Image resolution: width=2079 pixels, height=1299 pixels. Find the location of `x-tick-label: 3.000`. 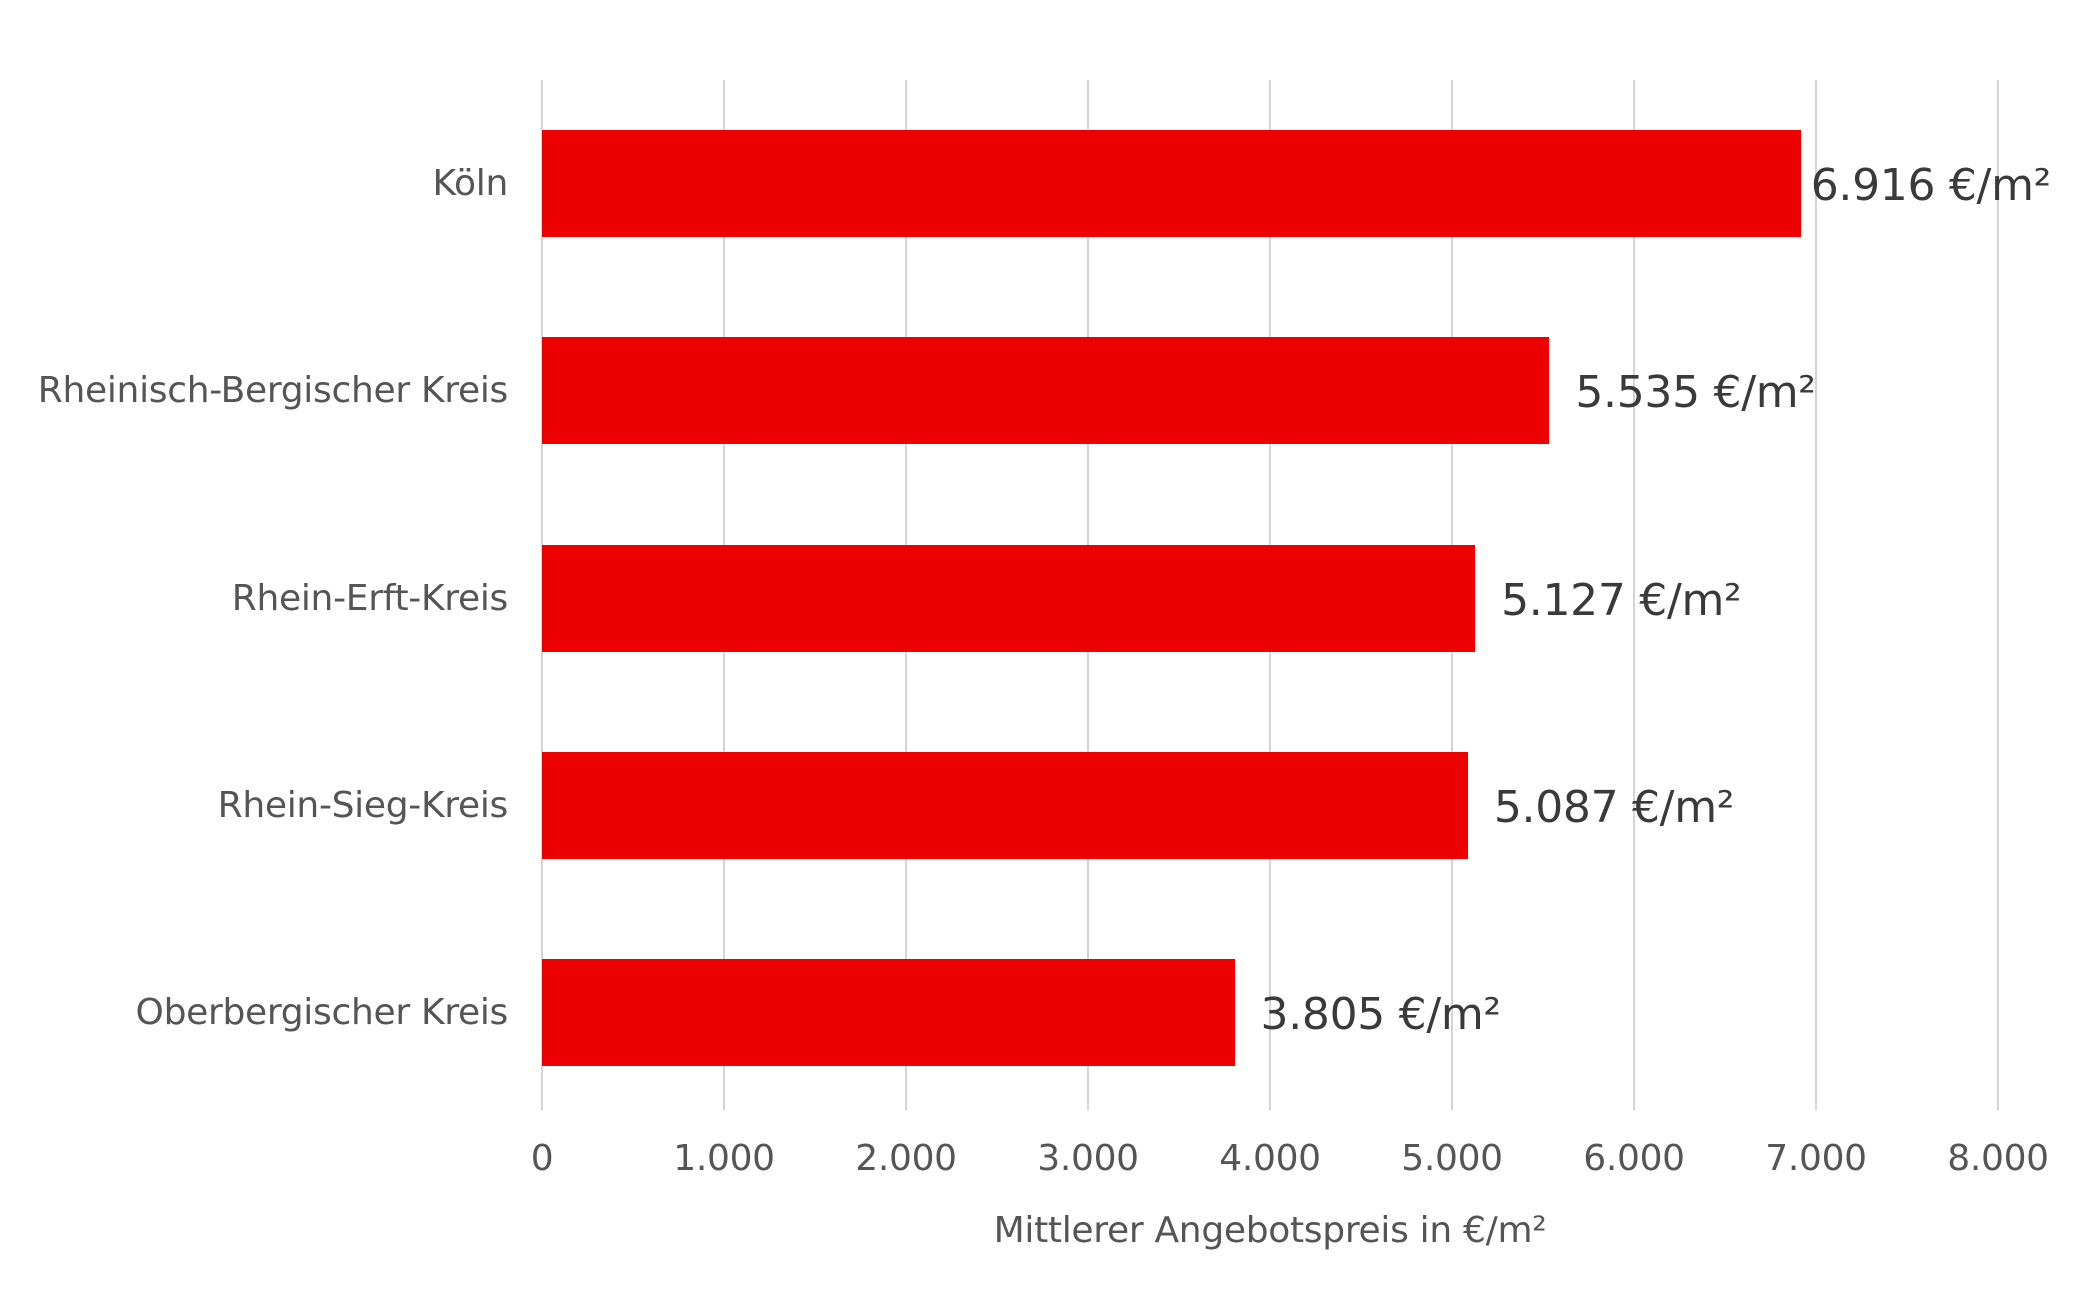

x-tick-label: 3.000 is located at coordinates (1088, 1158).